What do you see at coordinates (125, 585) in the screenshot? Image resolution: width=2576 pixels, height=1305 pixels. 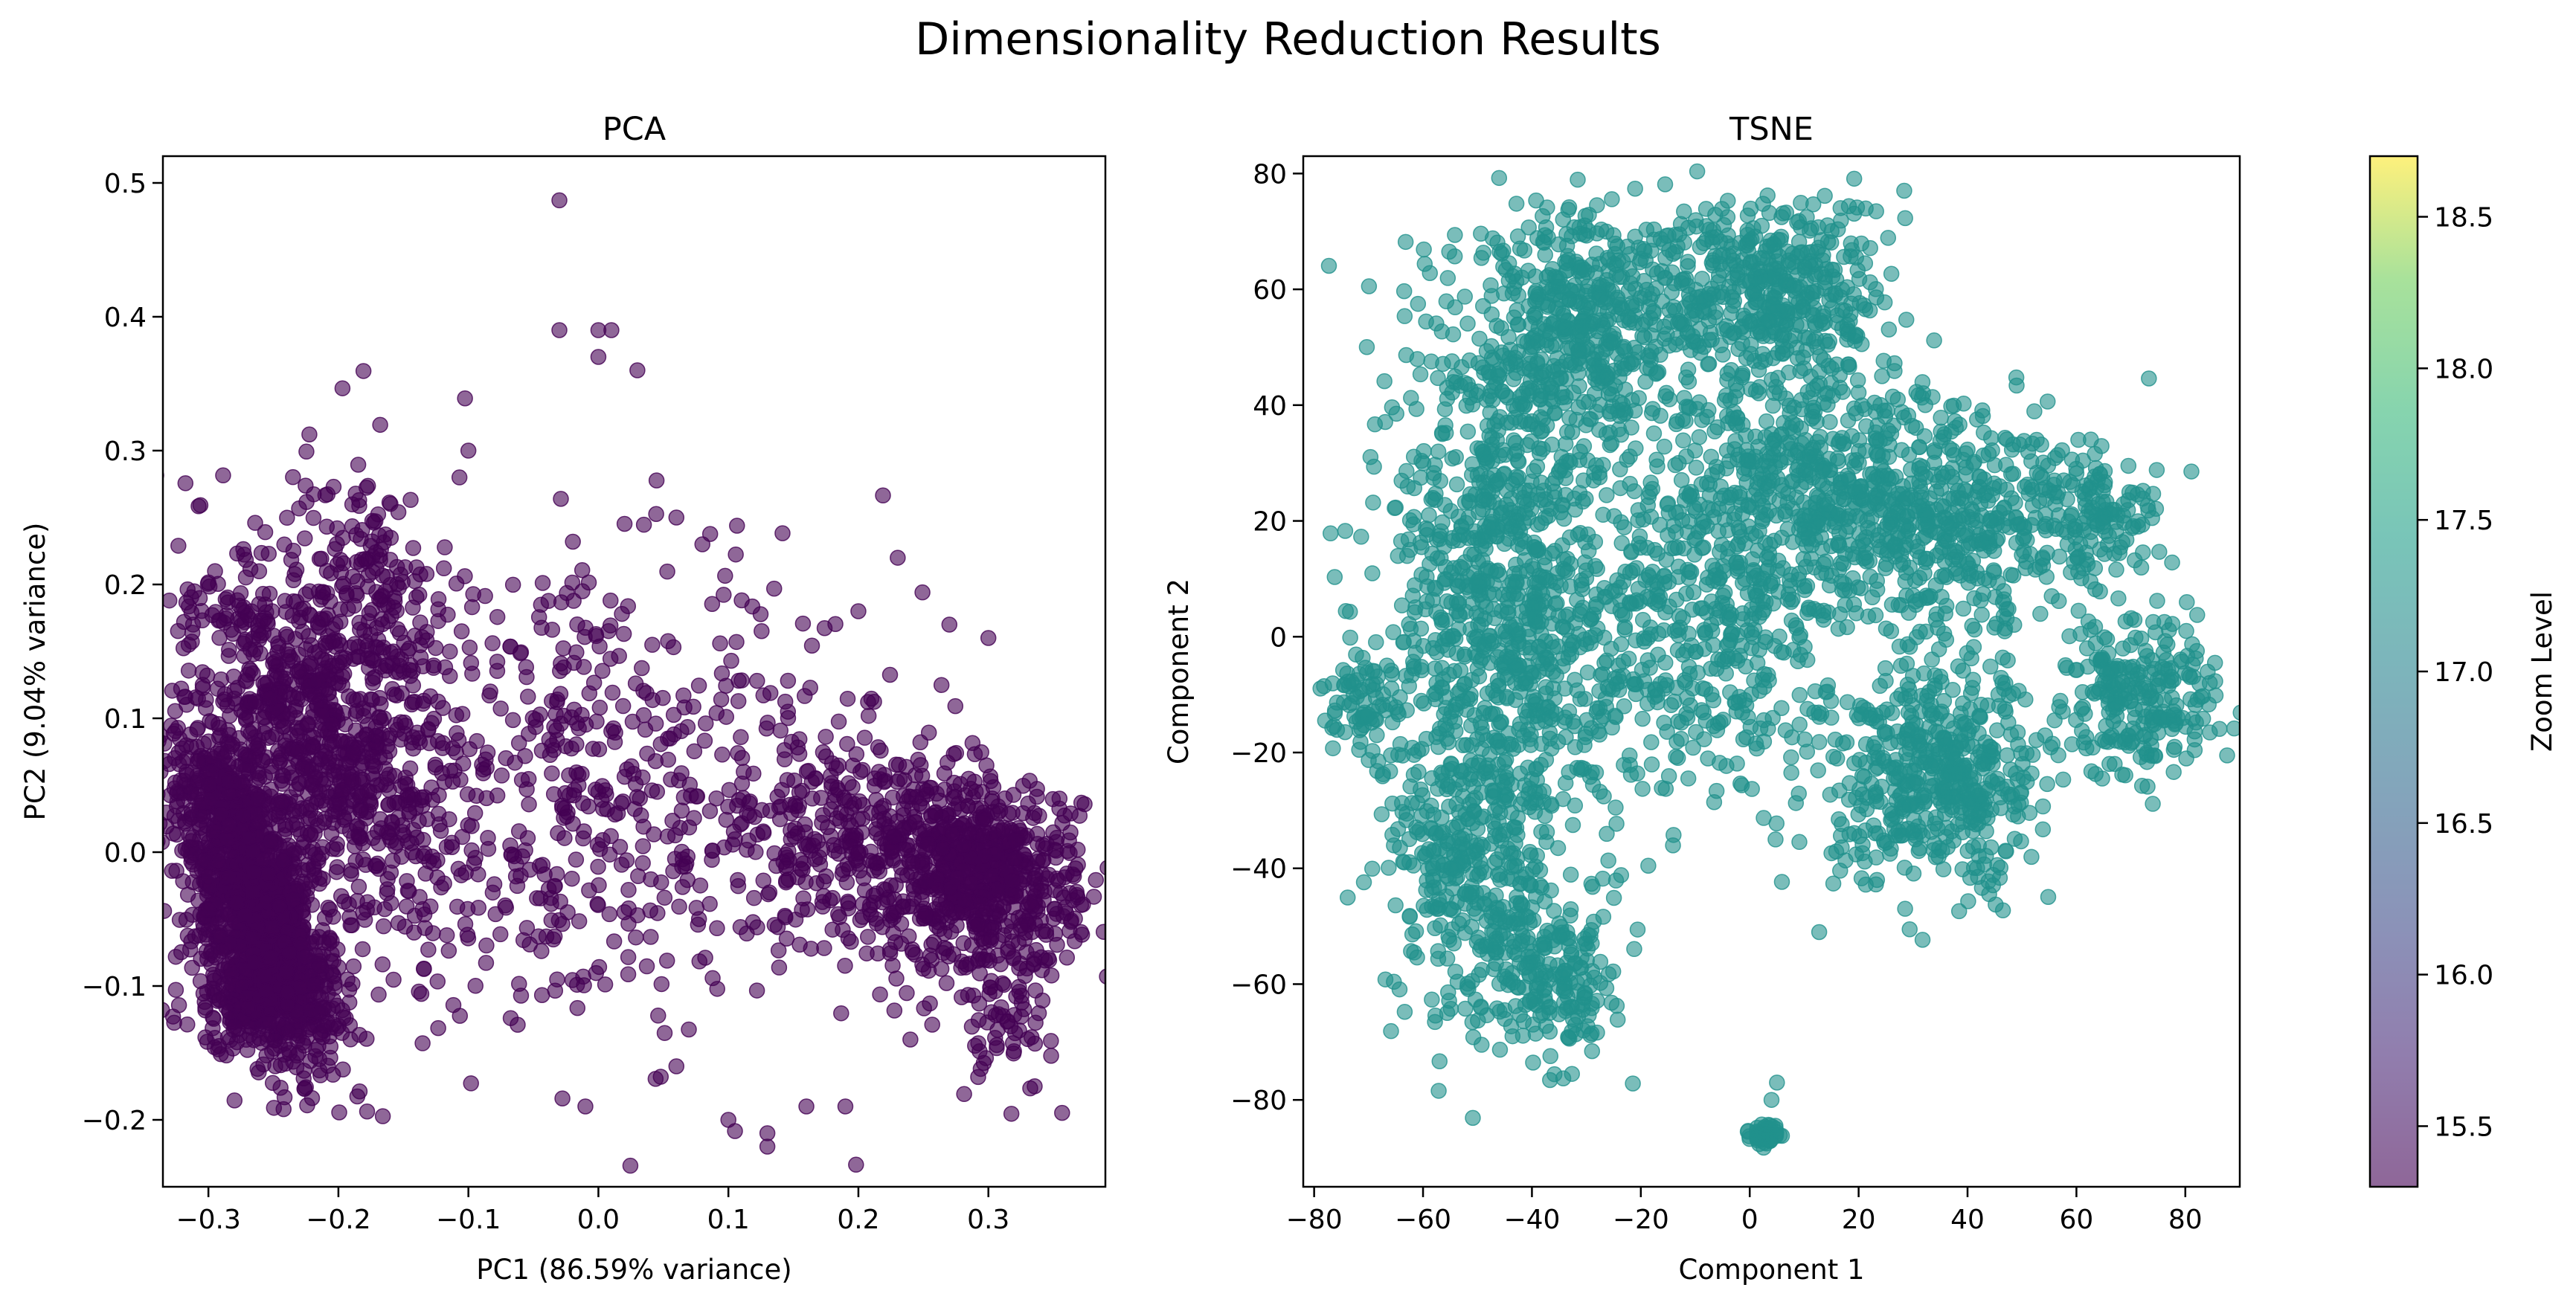 I see `y-tick-label: 0.2` at bounding box center [125, 585].